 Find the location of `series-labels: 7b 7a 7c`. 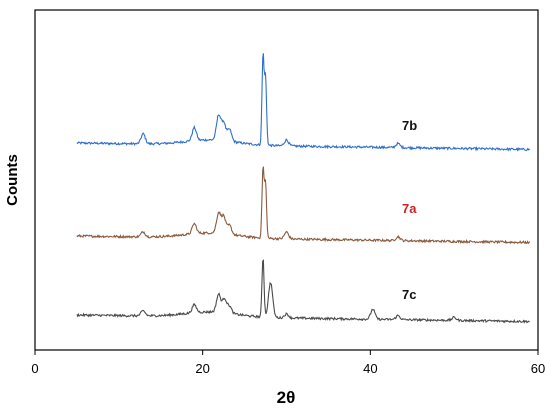

series-labels: 7b 7a 7c is located at coordinates (409, 210).